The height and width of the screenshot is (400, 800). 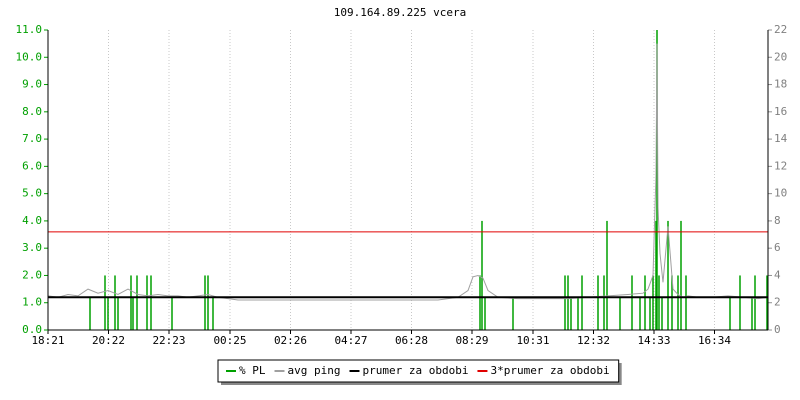 I want to click on y-tick-label: 11.0, so click(x=29, y=29).